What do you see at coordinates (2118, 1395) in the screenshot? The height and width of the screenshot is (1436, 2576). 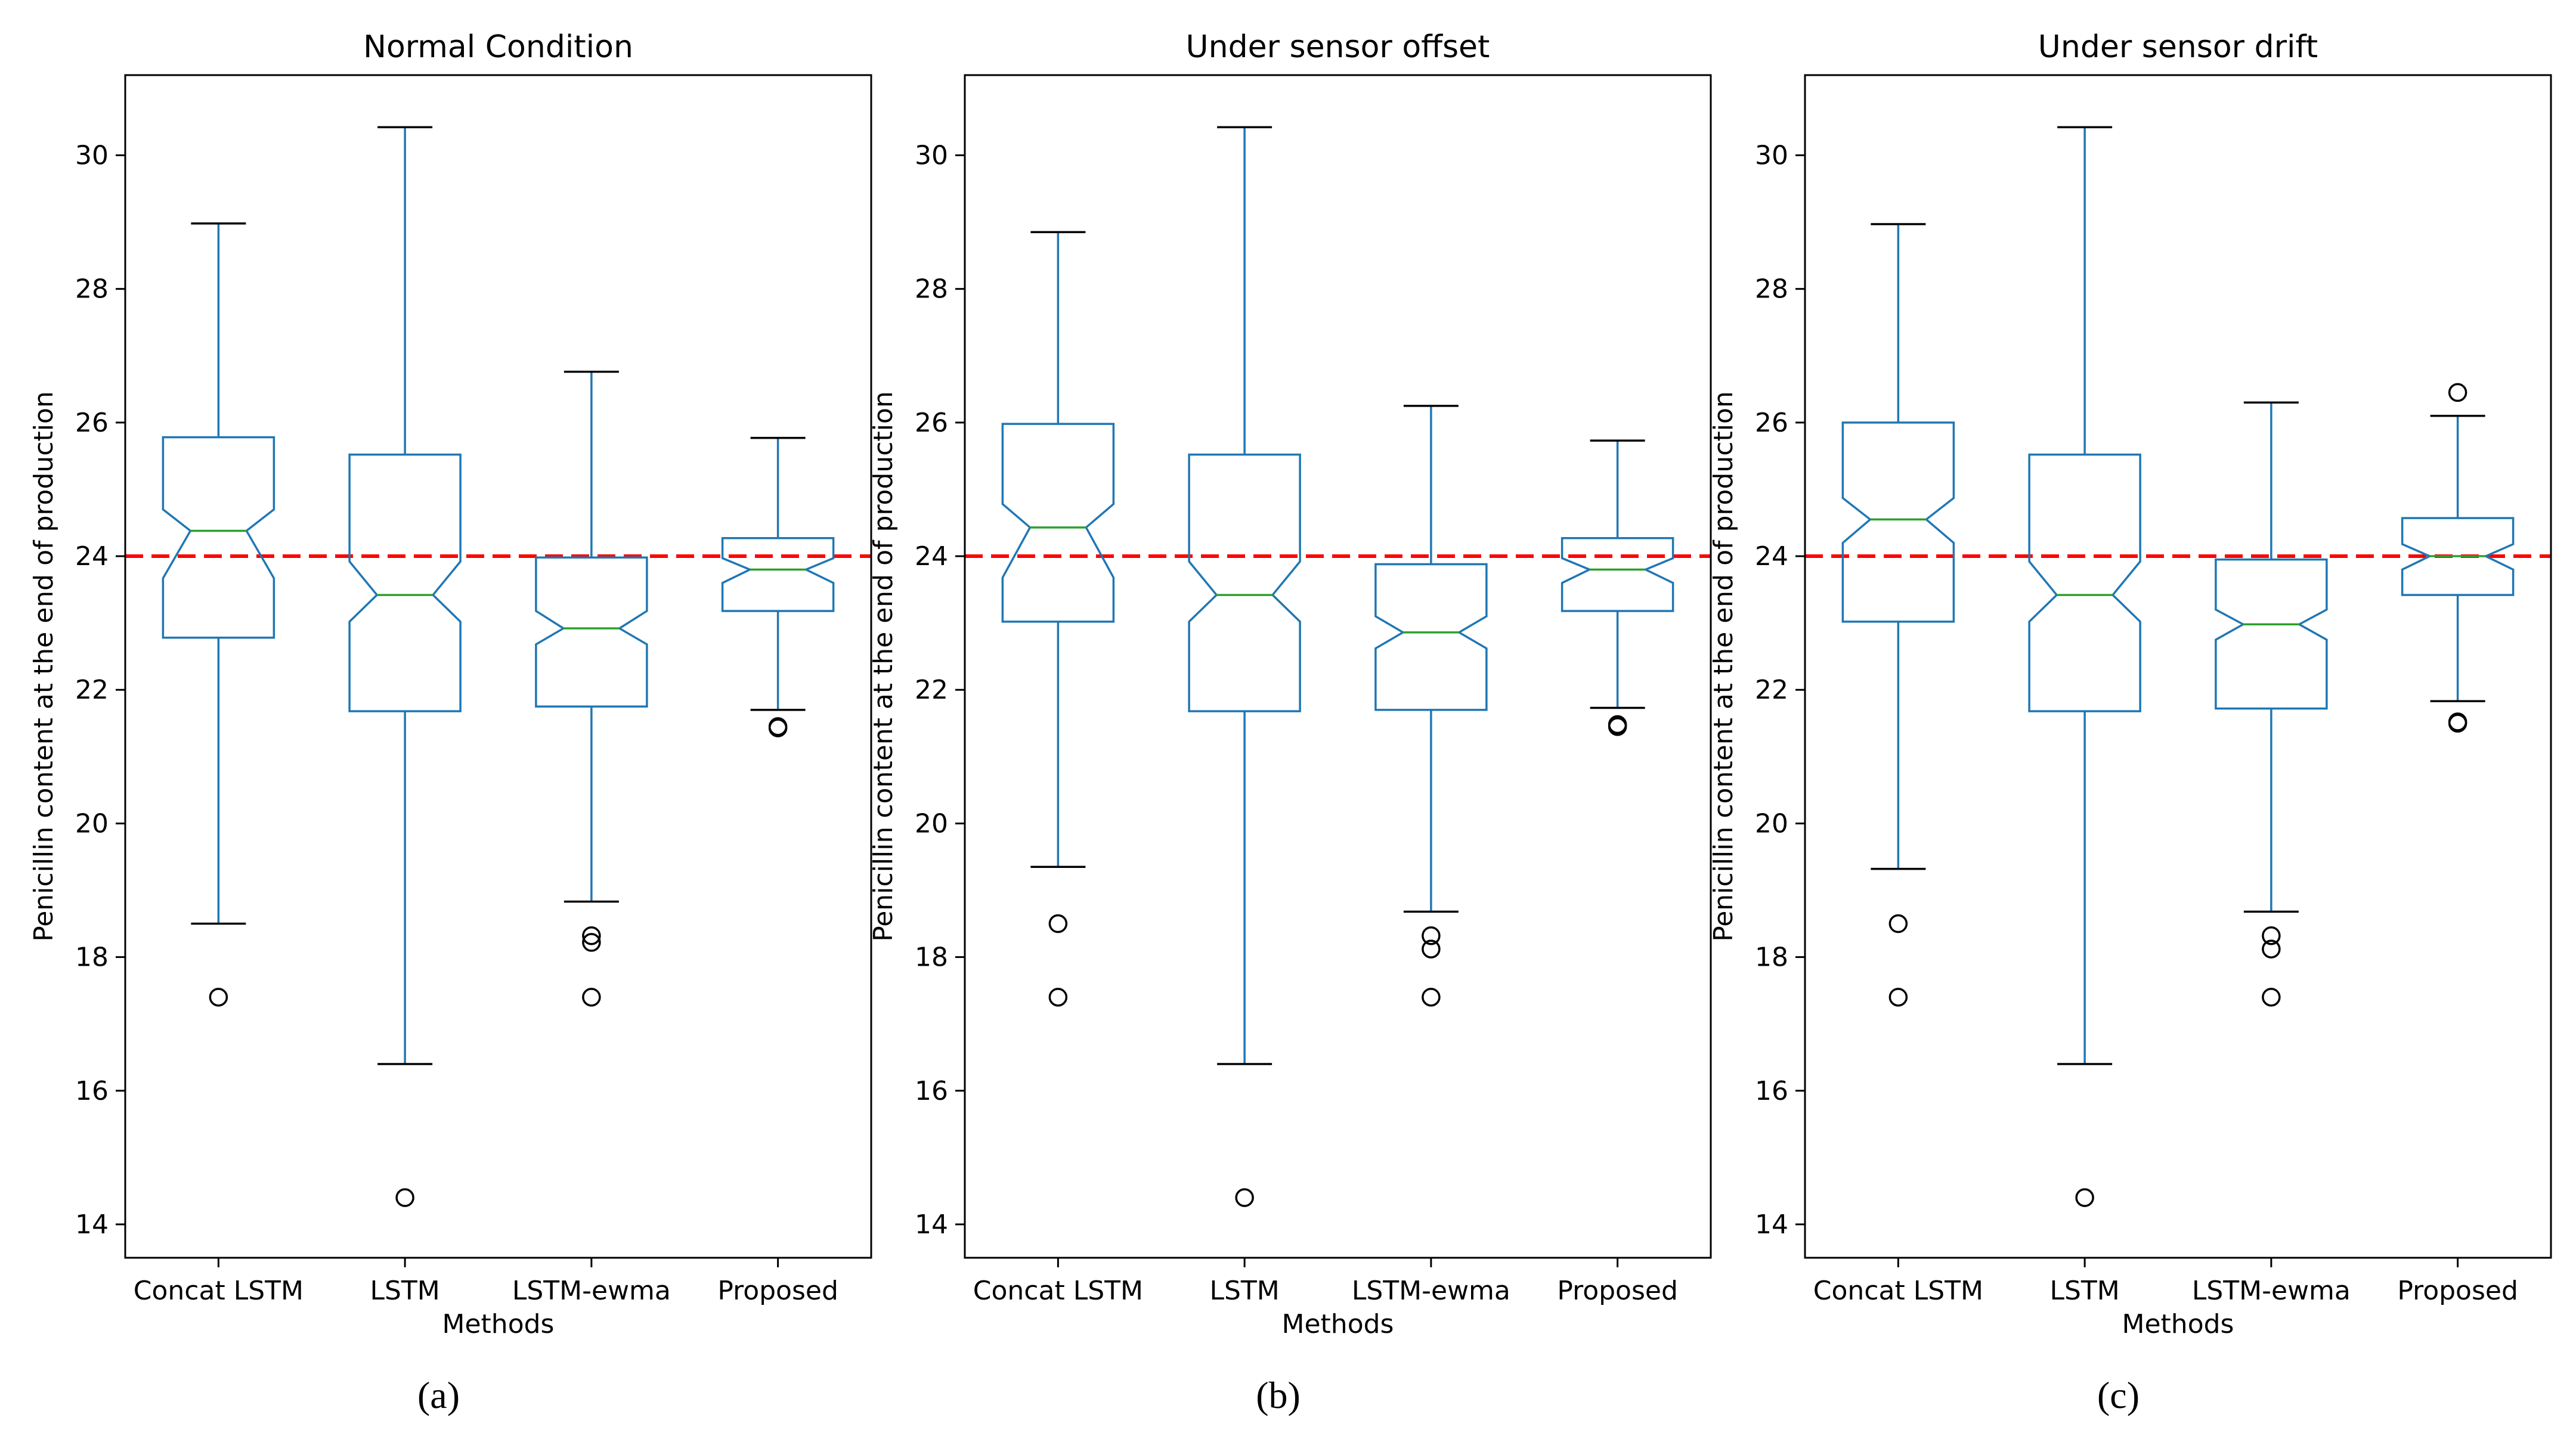 I see `panel-label: (c)` at bounding box center [2118, 1395].